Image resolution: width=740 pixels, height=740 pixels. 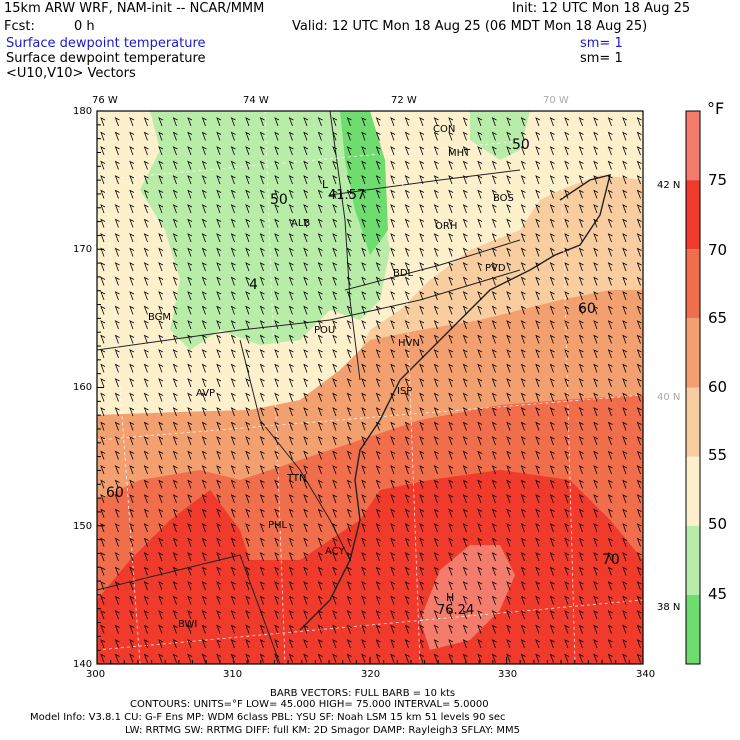 I want to click on station-label: BDL, so click(x=403, y=273).